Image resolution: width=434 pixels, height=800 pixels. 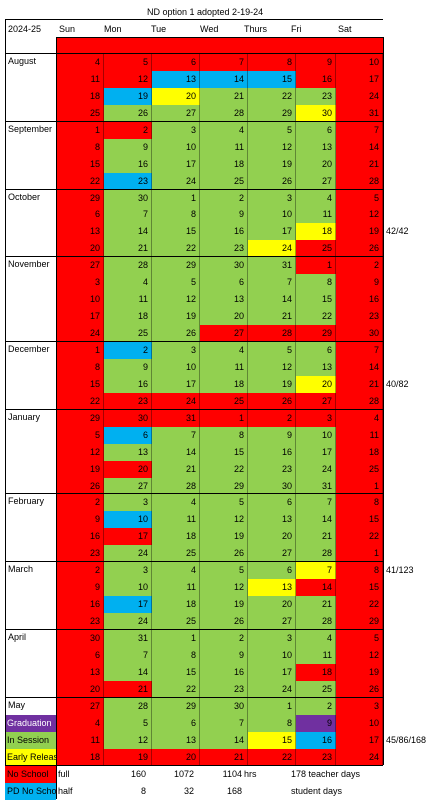 What do you see at coordinates (29, 264) in the screenshot?
I see `month-label: November` at bounding box center [29, 264].